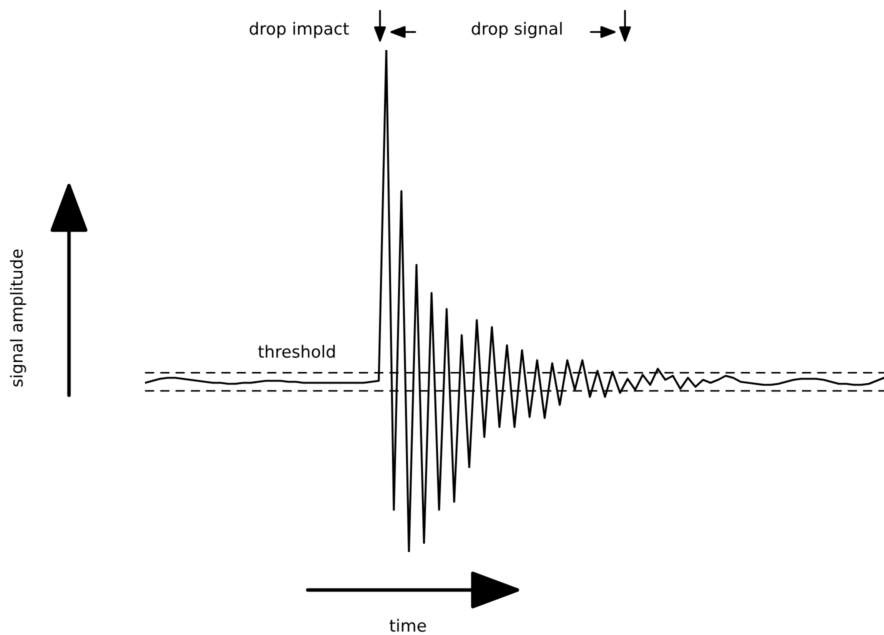  I want to click on text: signal amplitude, so click(18, 318).